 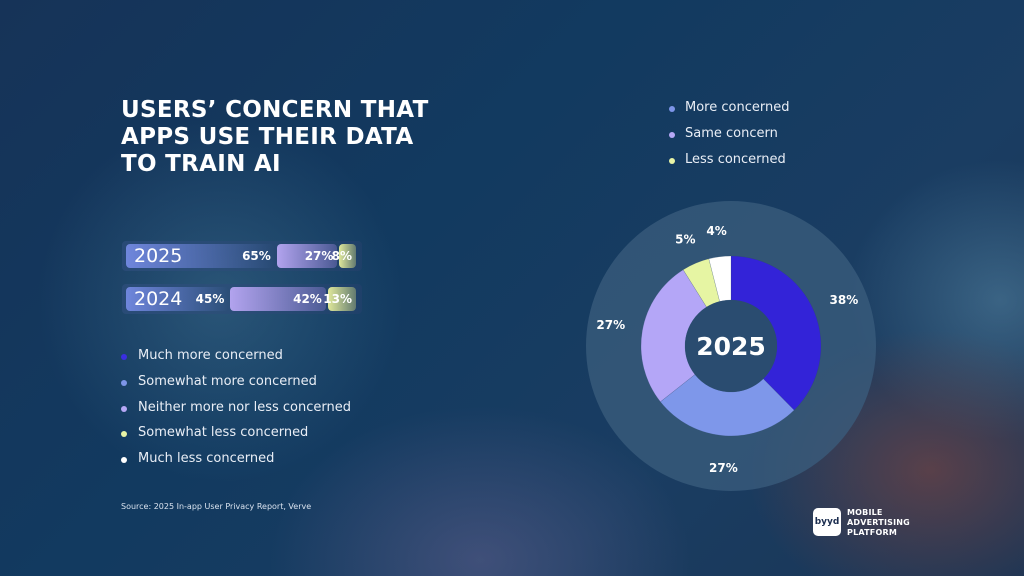 What do you see at coordinates (735, 159) in the screenshot?
I see `legend-label: Less concerned` at bounding box center [735, 159].